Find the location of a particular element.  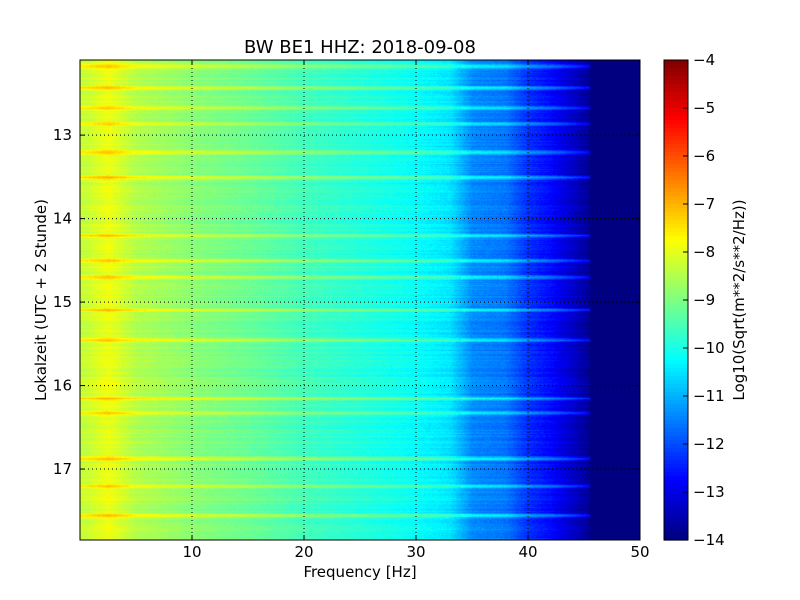

colorbar-tick-label: −5 is located at coordinates (704, 108).